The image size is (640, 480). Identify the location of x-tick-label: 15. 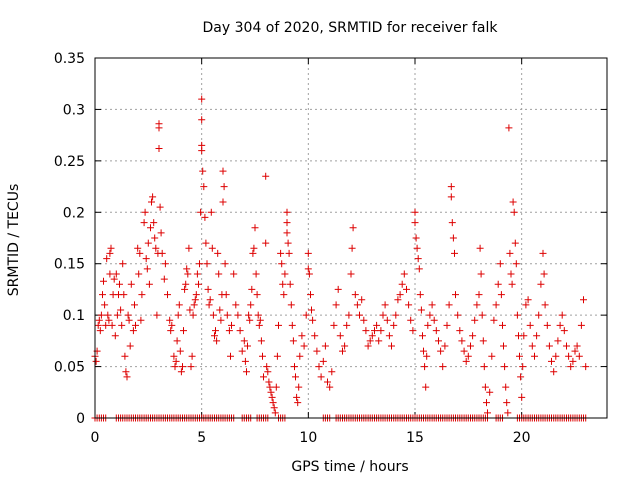
(415, 438).